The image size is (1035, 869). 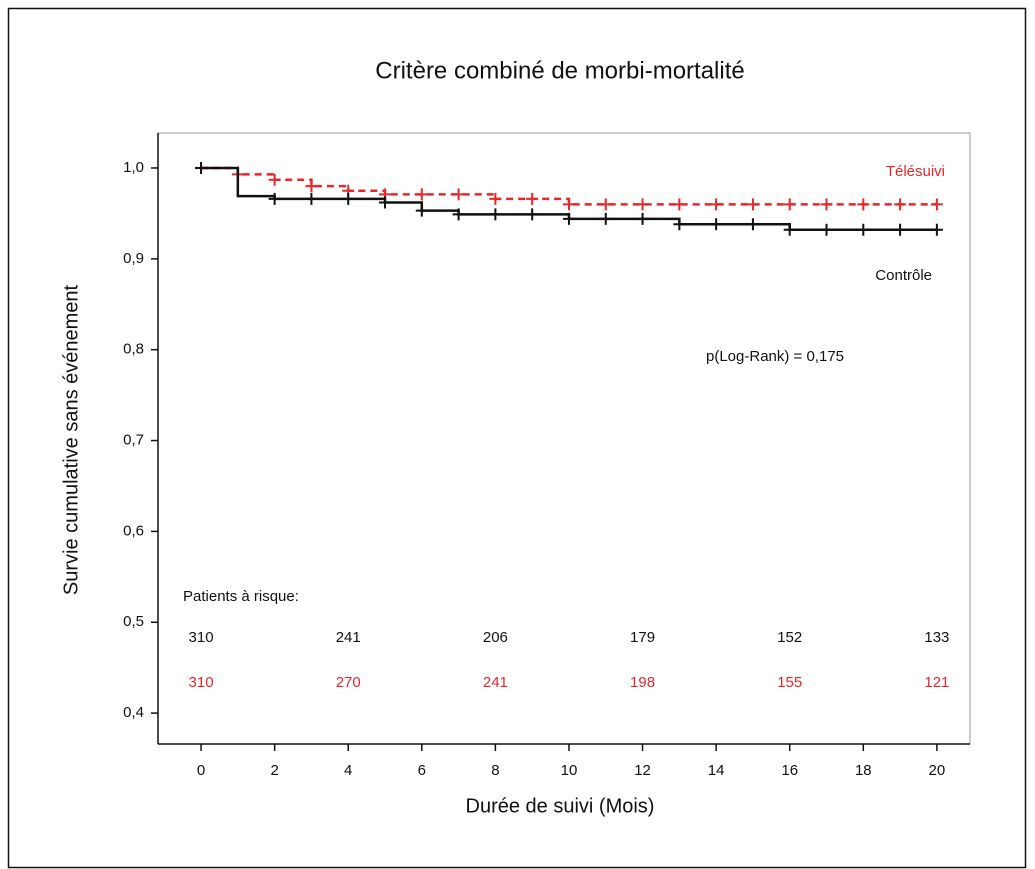 What do you see at coordinates (863, 770) in the screenshot?
I see `x-tick-label: 18` at bounding box center [863, 770].